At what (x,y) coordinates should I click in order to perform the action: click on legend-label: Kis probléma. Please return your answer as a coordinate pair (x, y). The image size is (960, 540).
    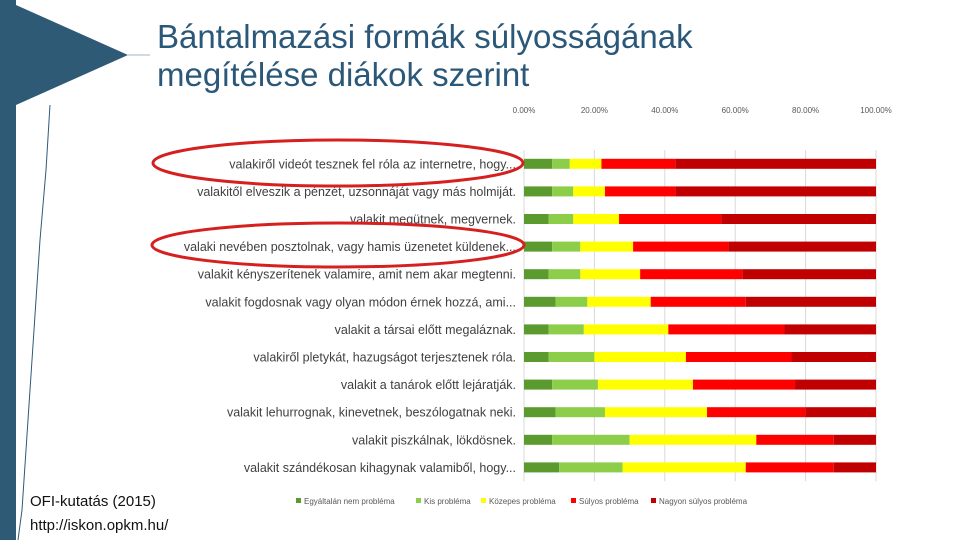
    Looking at the image, I should click on (447, 501).